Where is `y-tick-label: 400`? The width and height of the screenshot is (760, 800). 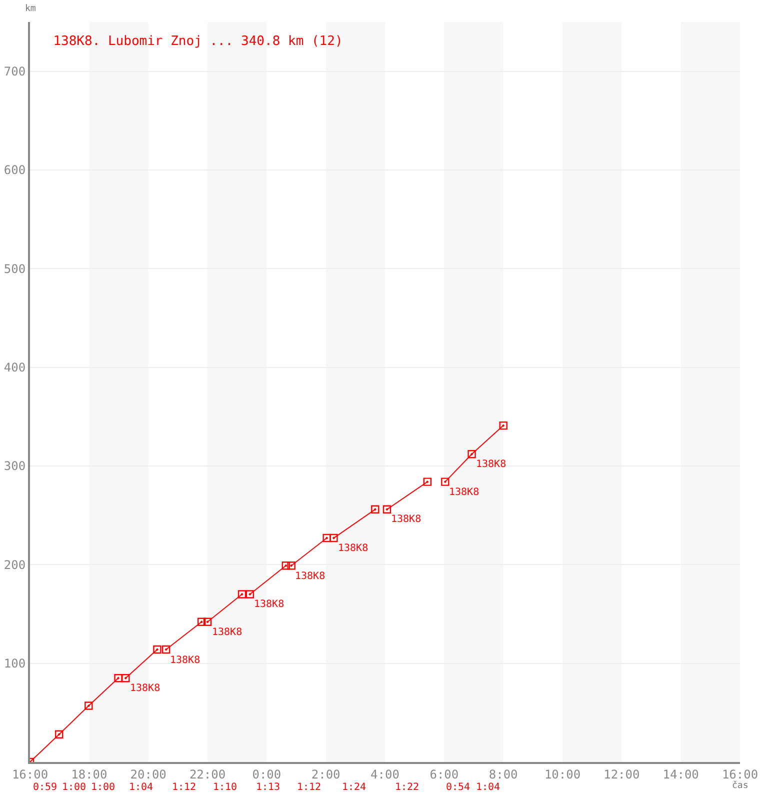 y-tick-label: 400 is located at coordinates (15, 367).